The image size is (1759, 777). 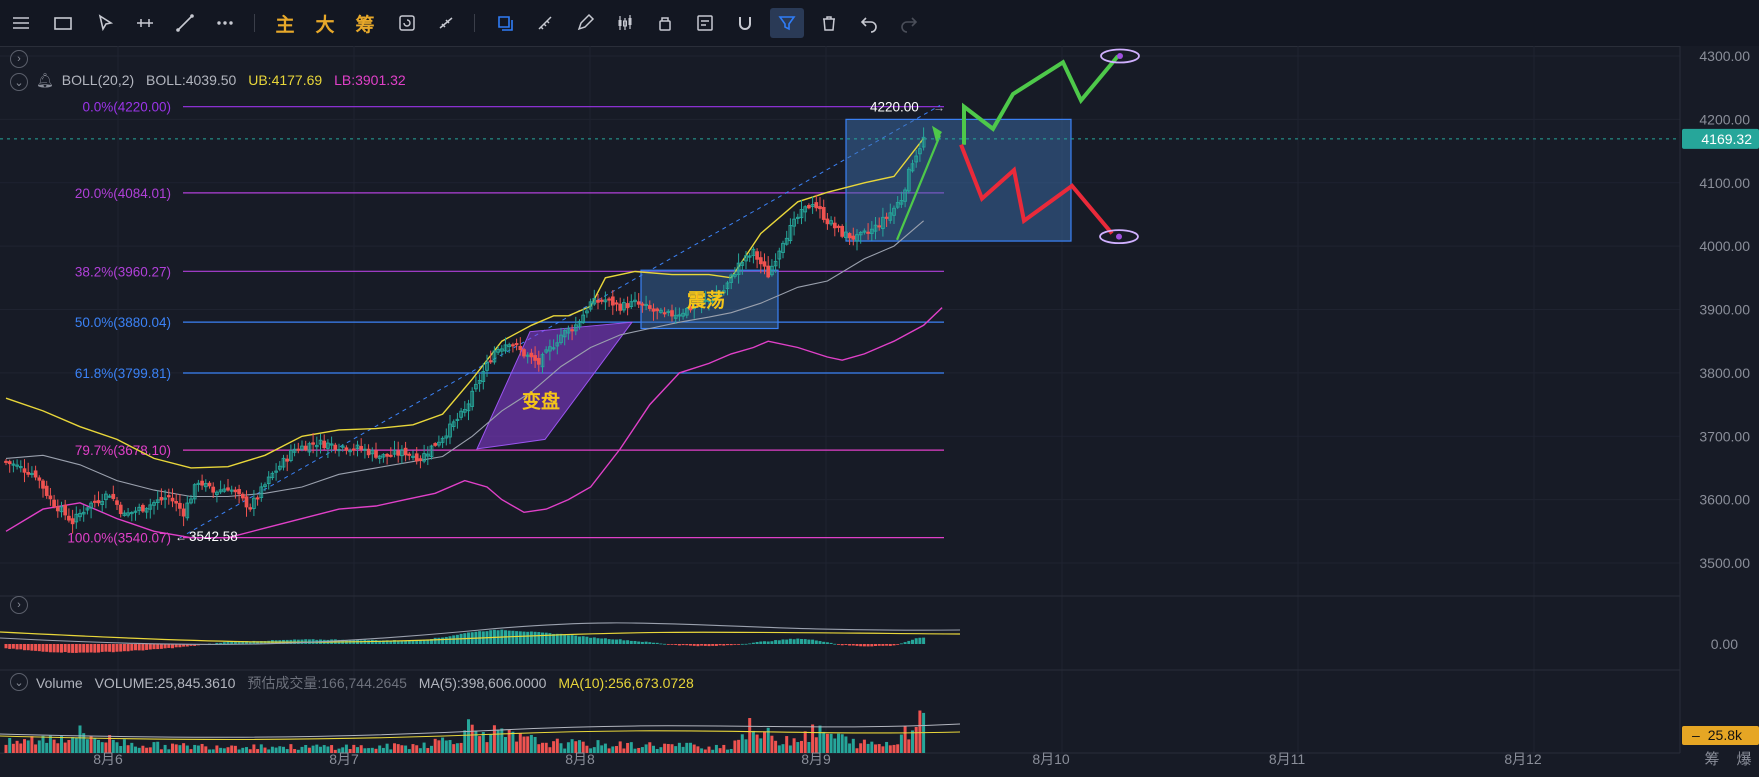 I want to click on collapse-indicator-icon: ⌄, so click(x=19, y=82).